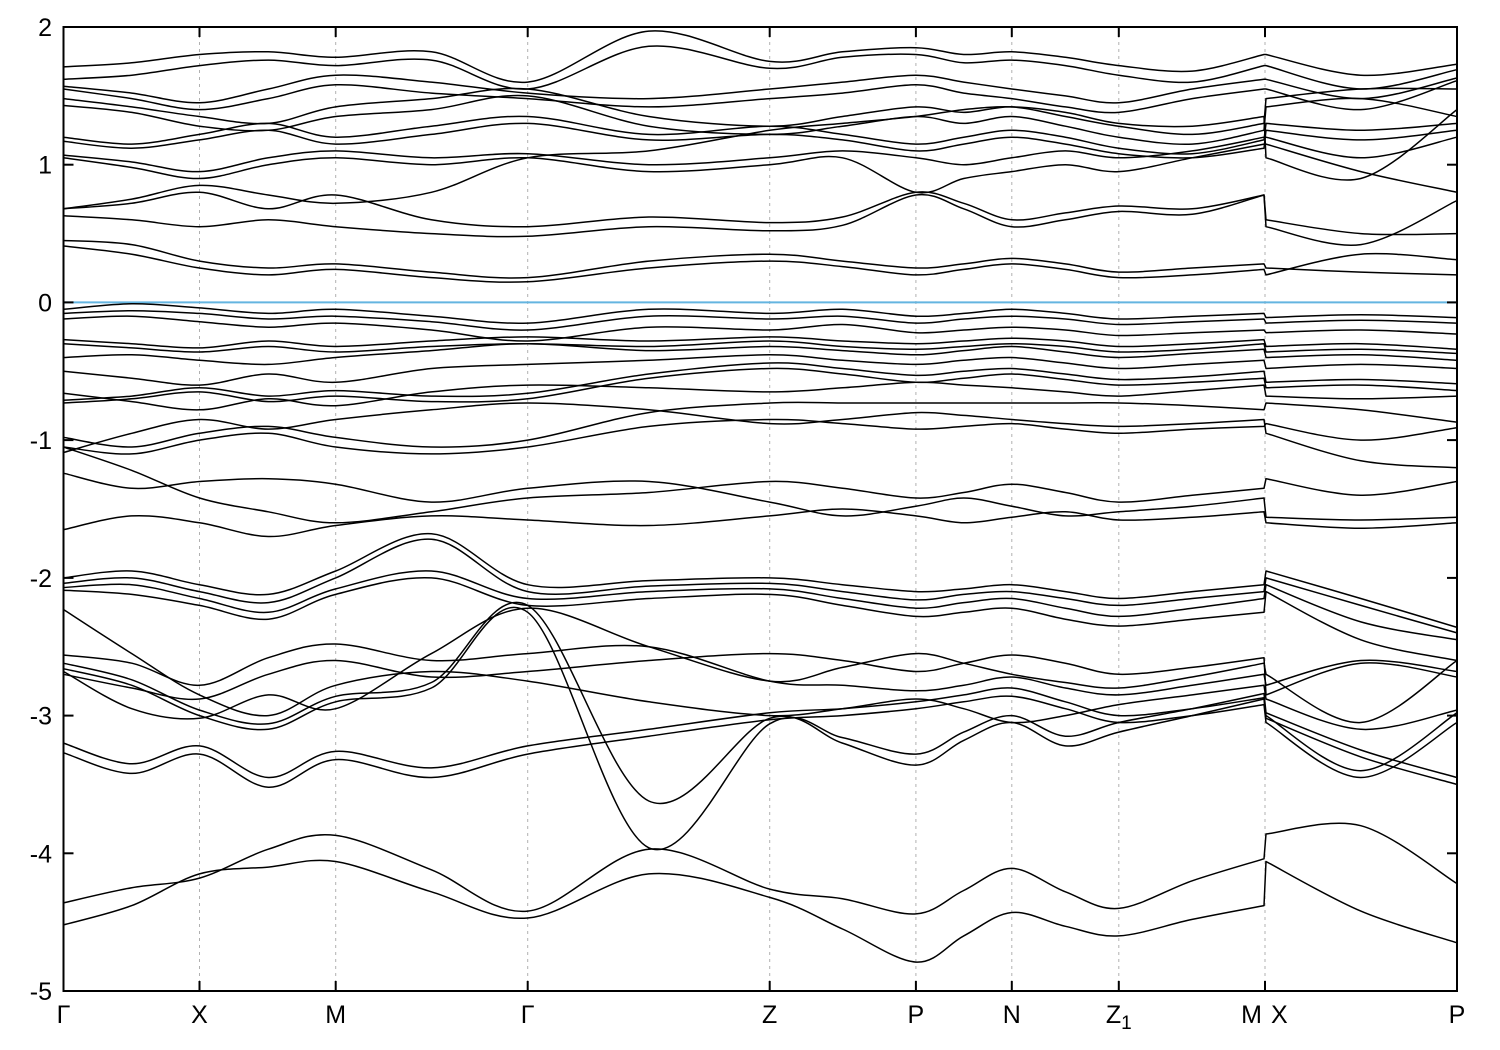 The height and width of the screenshot is (1050, 1500). What do you see at coordinates (1119, 1017) in the screenshot?
I see `x-tick-label: Z1` at bounding box center [1119, 1017].